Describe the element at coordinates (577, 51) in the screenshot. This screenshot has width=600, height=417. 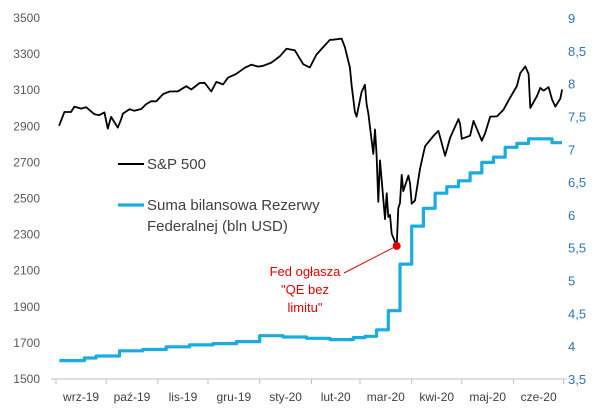
I see `right-axis-tick-label: 8,5` at that location.